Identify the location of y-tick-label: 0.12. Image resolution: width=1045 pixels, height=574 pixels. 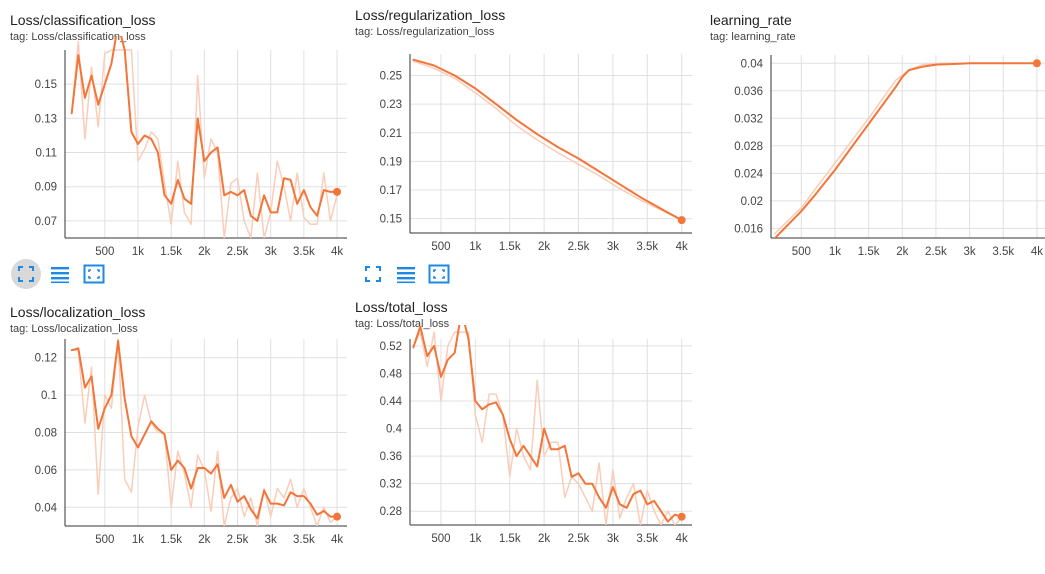
(46, 359).